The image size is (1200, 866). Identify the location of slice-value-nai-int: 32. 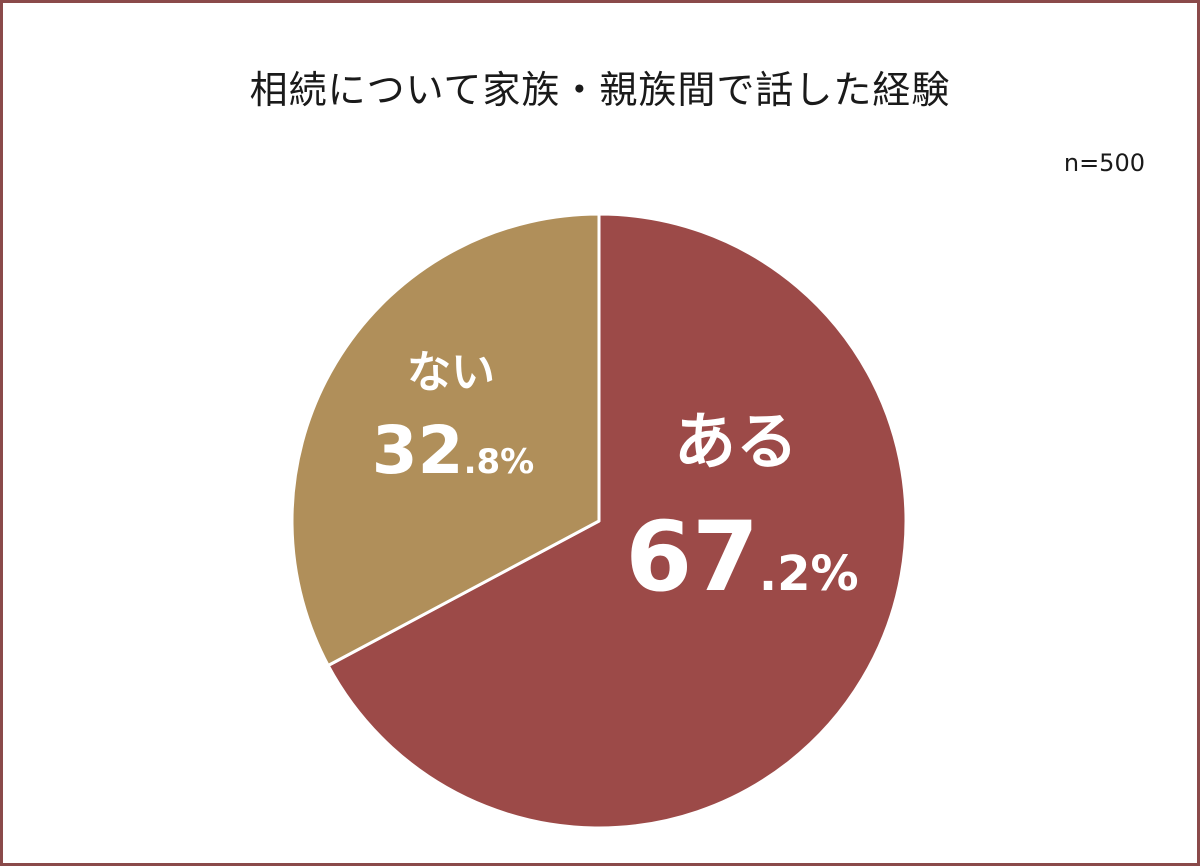
(418, 450).